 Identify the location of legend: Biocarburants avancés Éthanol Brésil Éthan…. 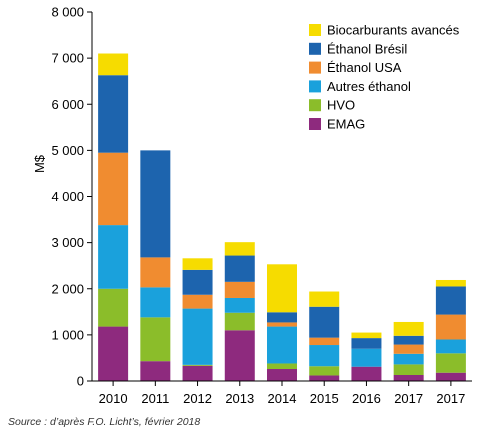
(384, 77).